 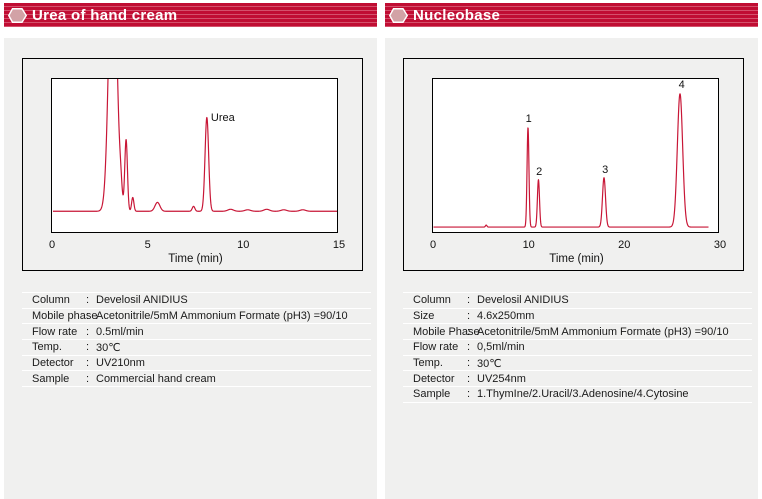 I want to click on table-row: Size:4.6x250mm, so click(x=577, y=317).